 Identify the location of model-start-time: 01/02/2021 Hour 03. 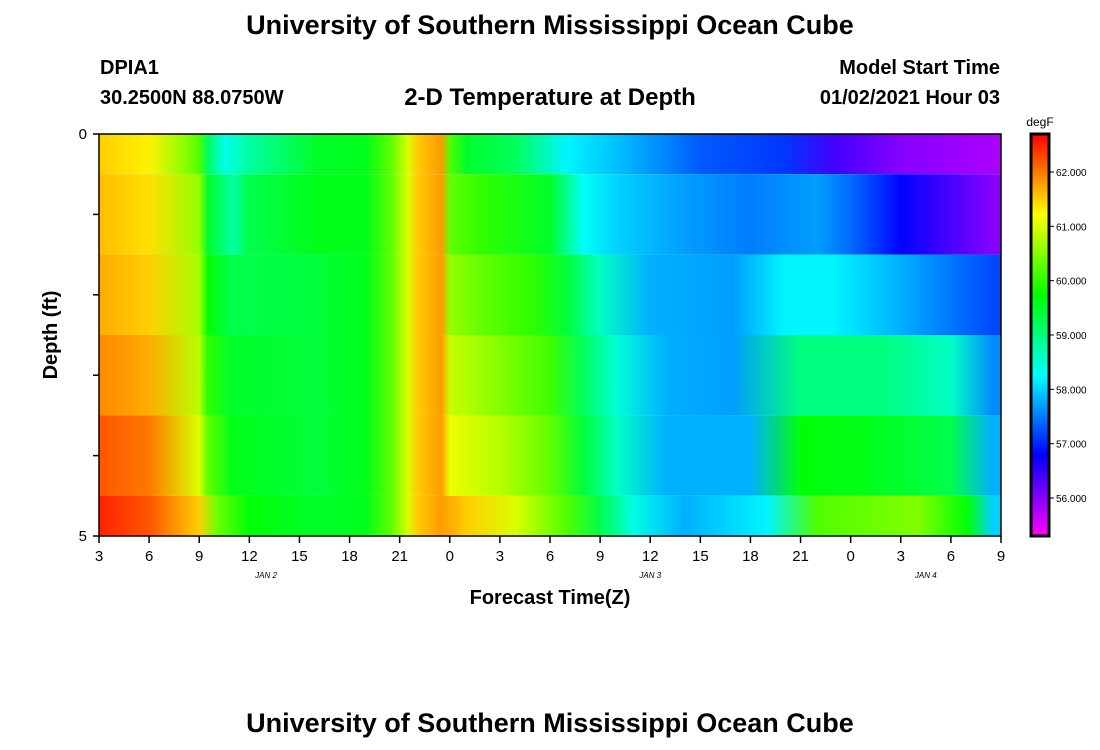
(909, 98).